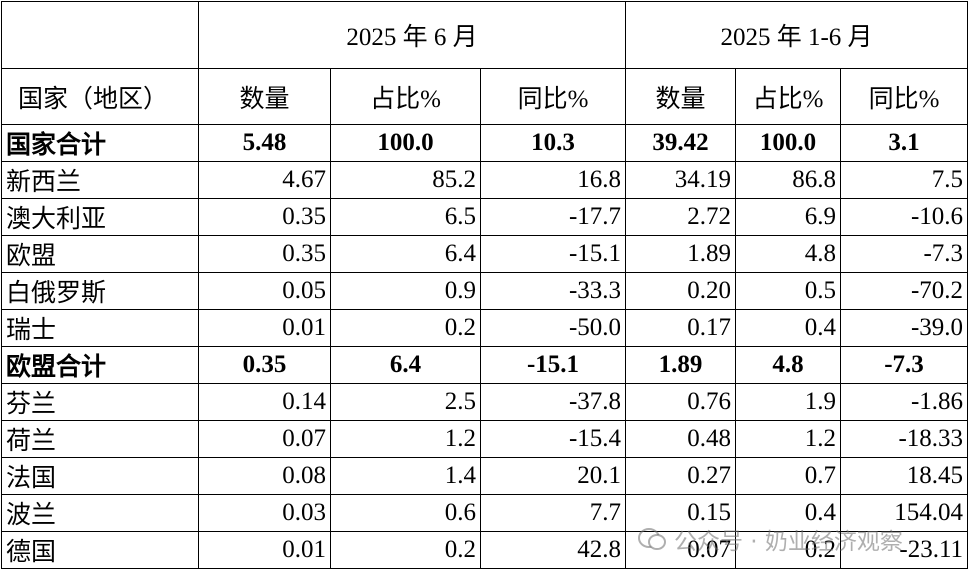 This screenshot has width=969, height=576. I want to click on value-cell: 0.27, so click(681, 476).